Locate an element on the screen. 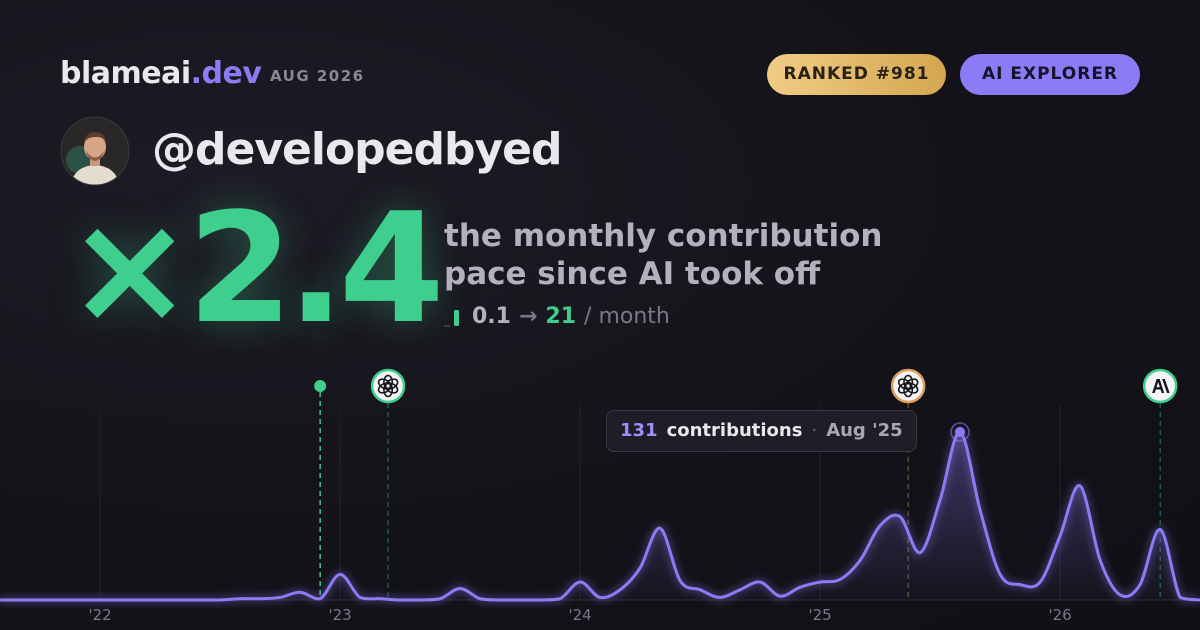  headline-line: the monthly contribution is located at coordinates (663, 236).